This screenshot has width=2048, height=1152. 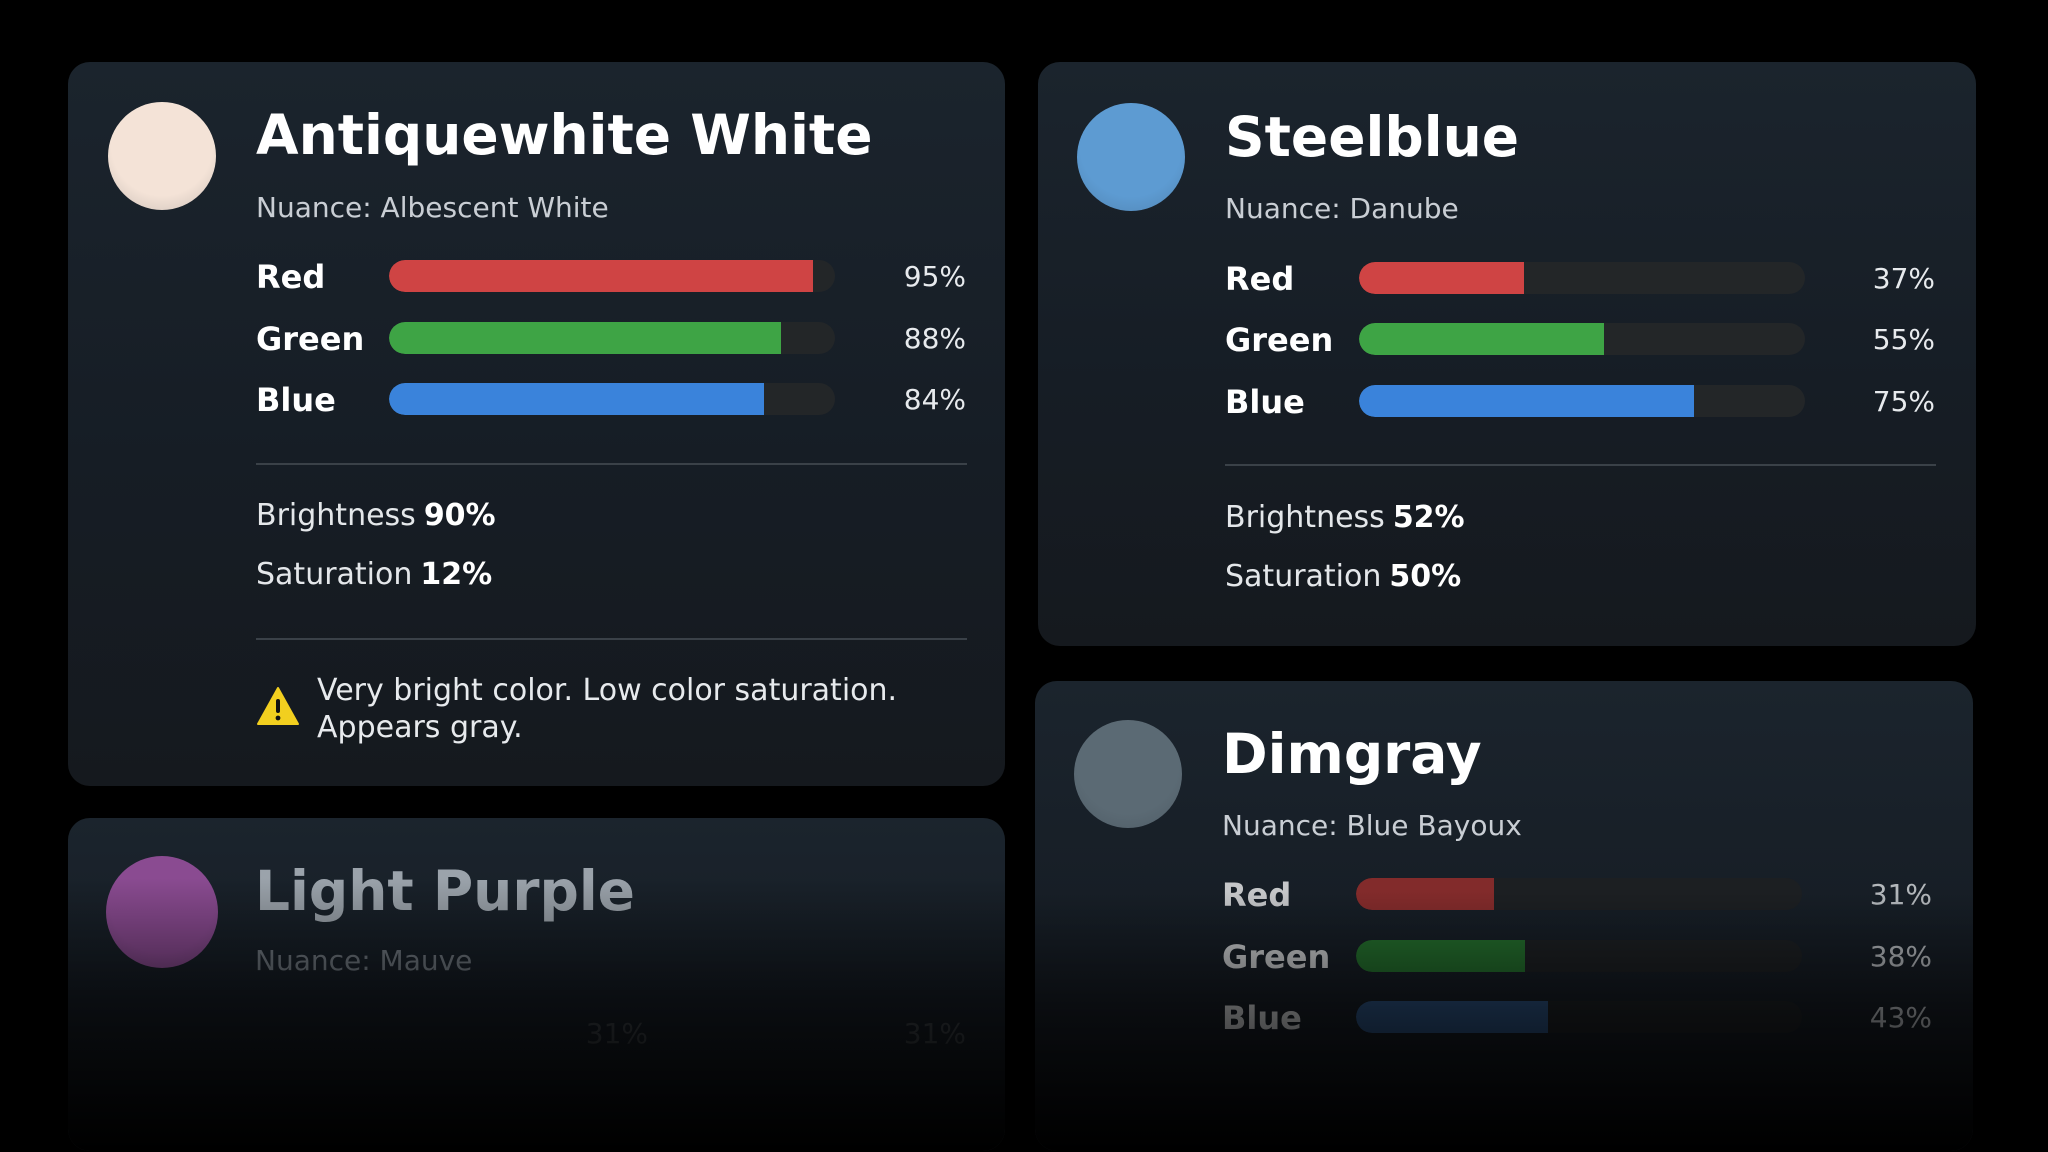 I want to click on nuance-label: Nuance: Mauve, so click(x=364, y=960).